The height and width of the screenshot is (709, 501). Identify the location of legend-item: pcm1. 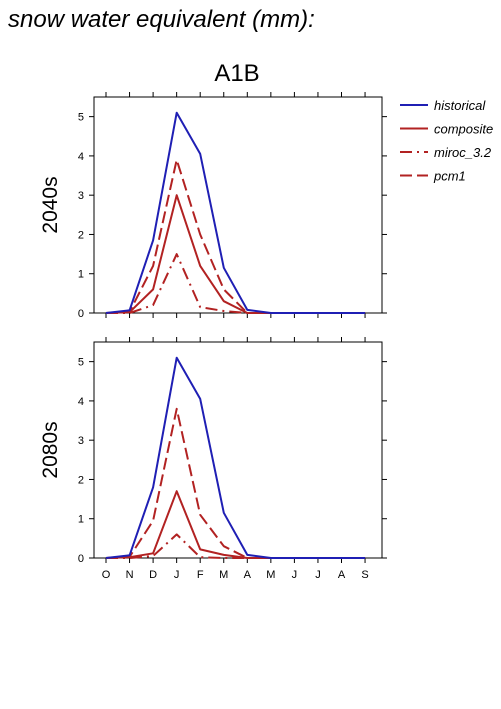
(433, 176).